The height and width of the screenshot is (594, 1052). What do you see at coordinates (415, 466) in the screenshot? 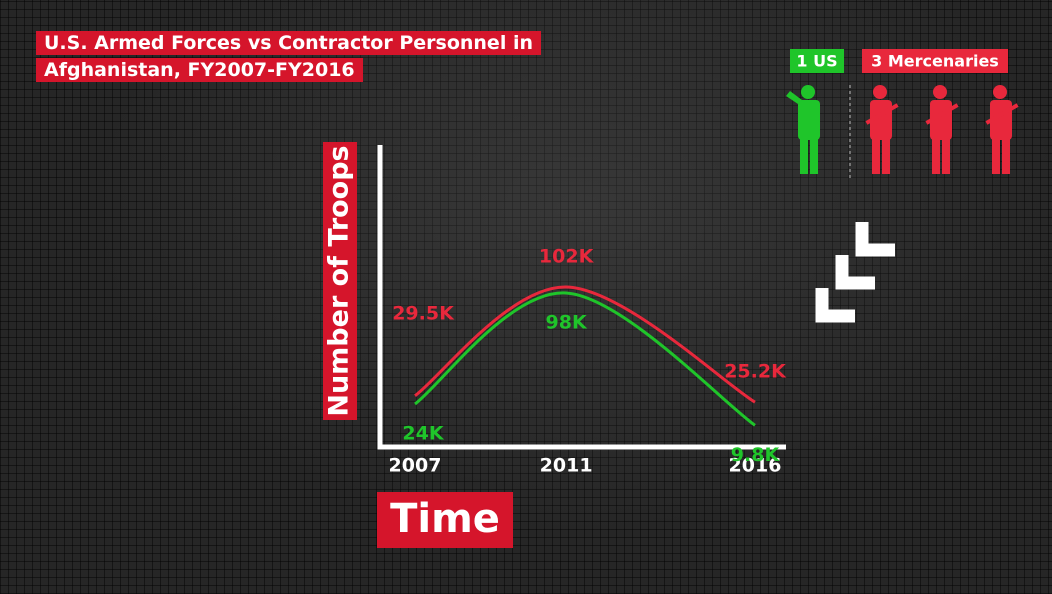
I see `x-tick-label: 2007` at bounding box center [415, 466].